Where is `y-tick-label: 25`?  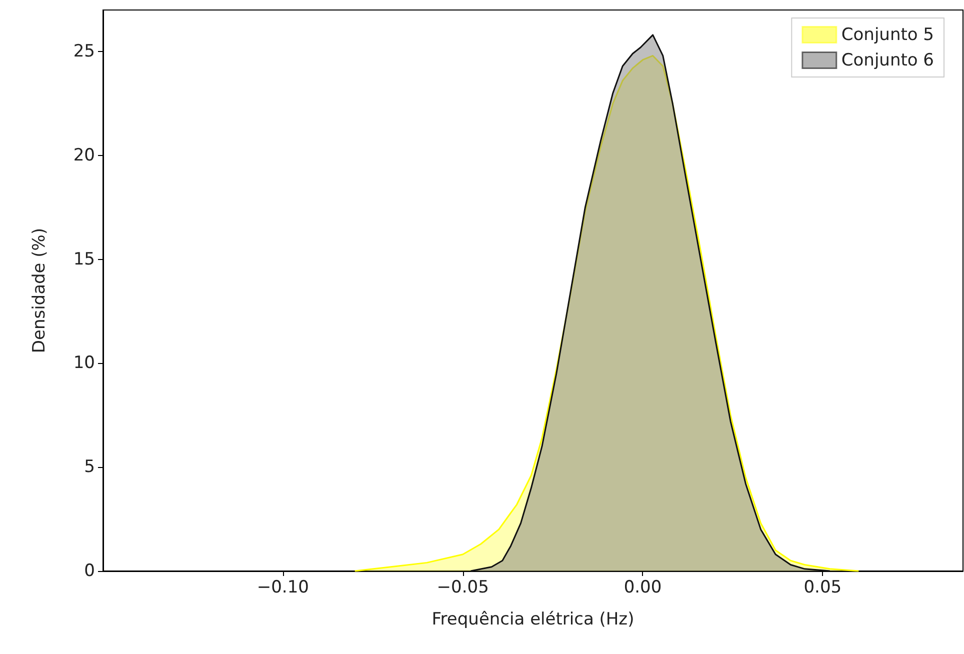
y-tick-label: 25 is located at coordinates (84, 52).